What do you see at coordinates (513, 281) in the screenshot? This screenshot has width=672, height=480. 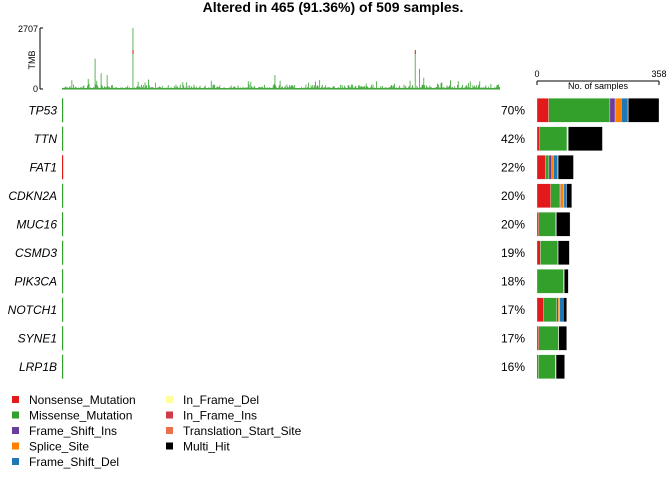 I see `gene-pct-pik3ca: 18%` at bounding box center [513, 281].